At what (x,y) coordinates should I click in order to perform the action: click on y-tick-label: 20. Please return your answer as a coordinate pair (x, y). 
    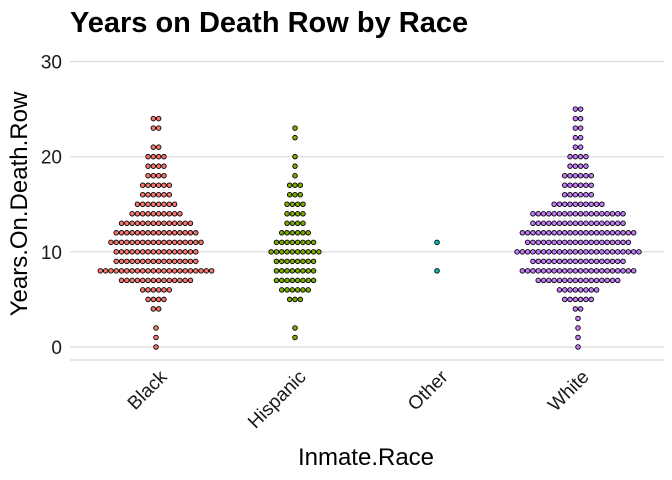
    Looking at the image, I should click on (51, 158).